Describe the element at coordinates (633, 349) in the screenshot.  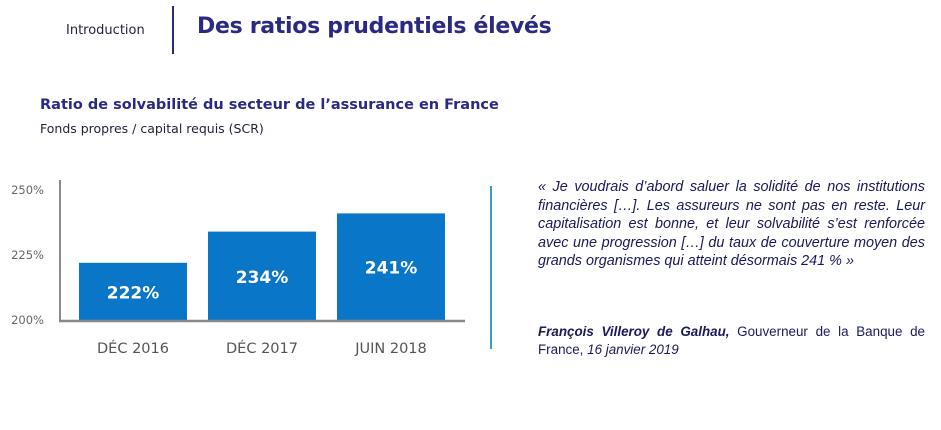
I see `quote-date: 16 janvier 2019` at that location.